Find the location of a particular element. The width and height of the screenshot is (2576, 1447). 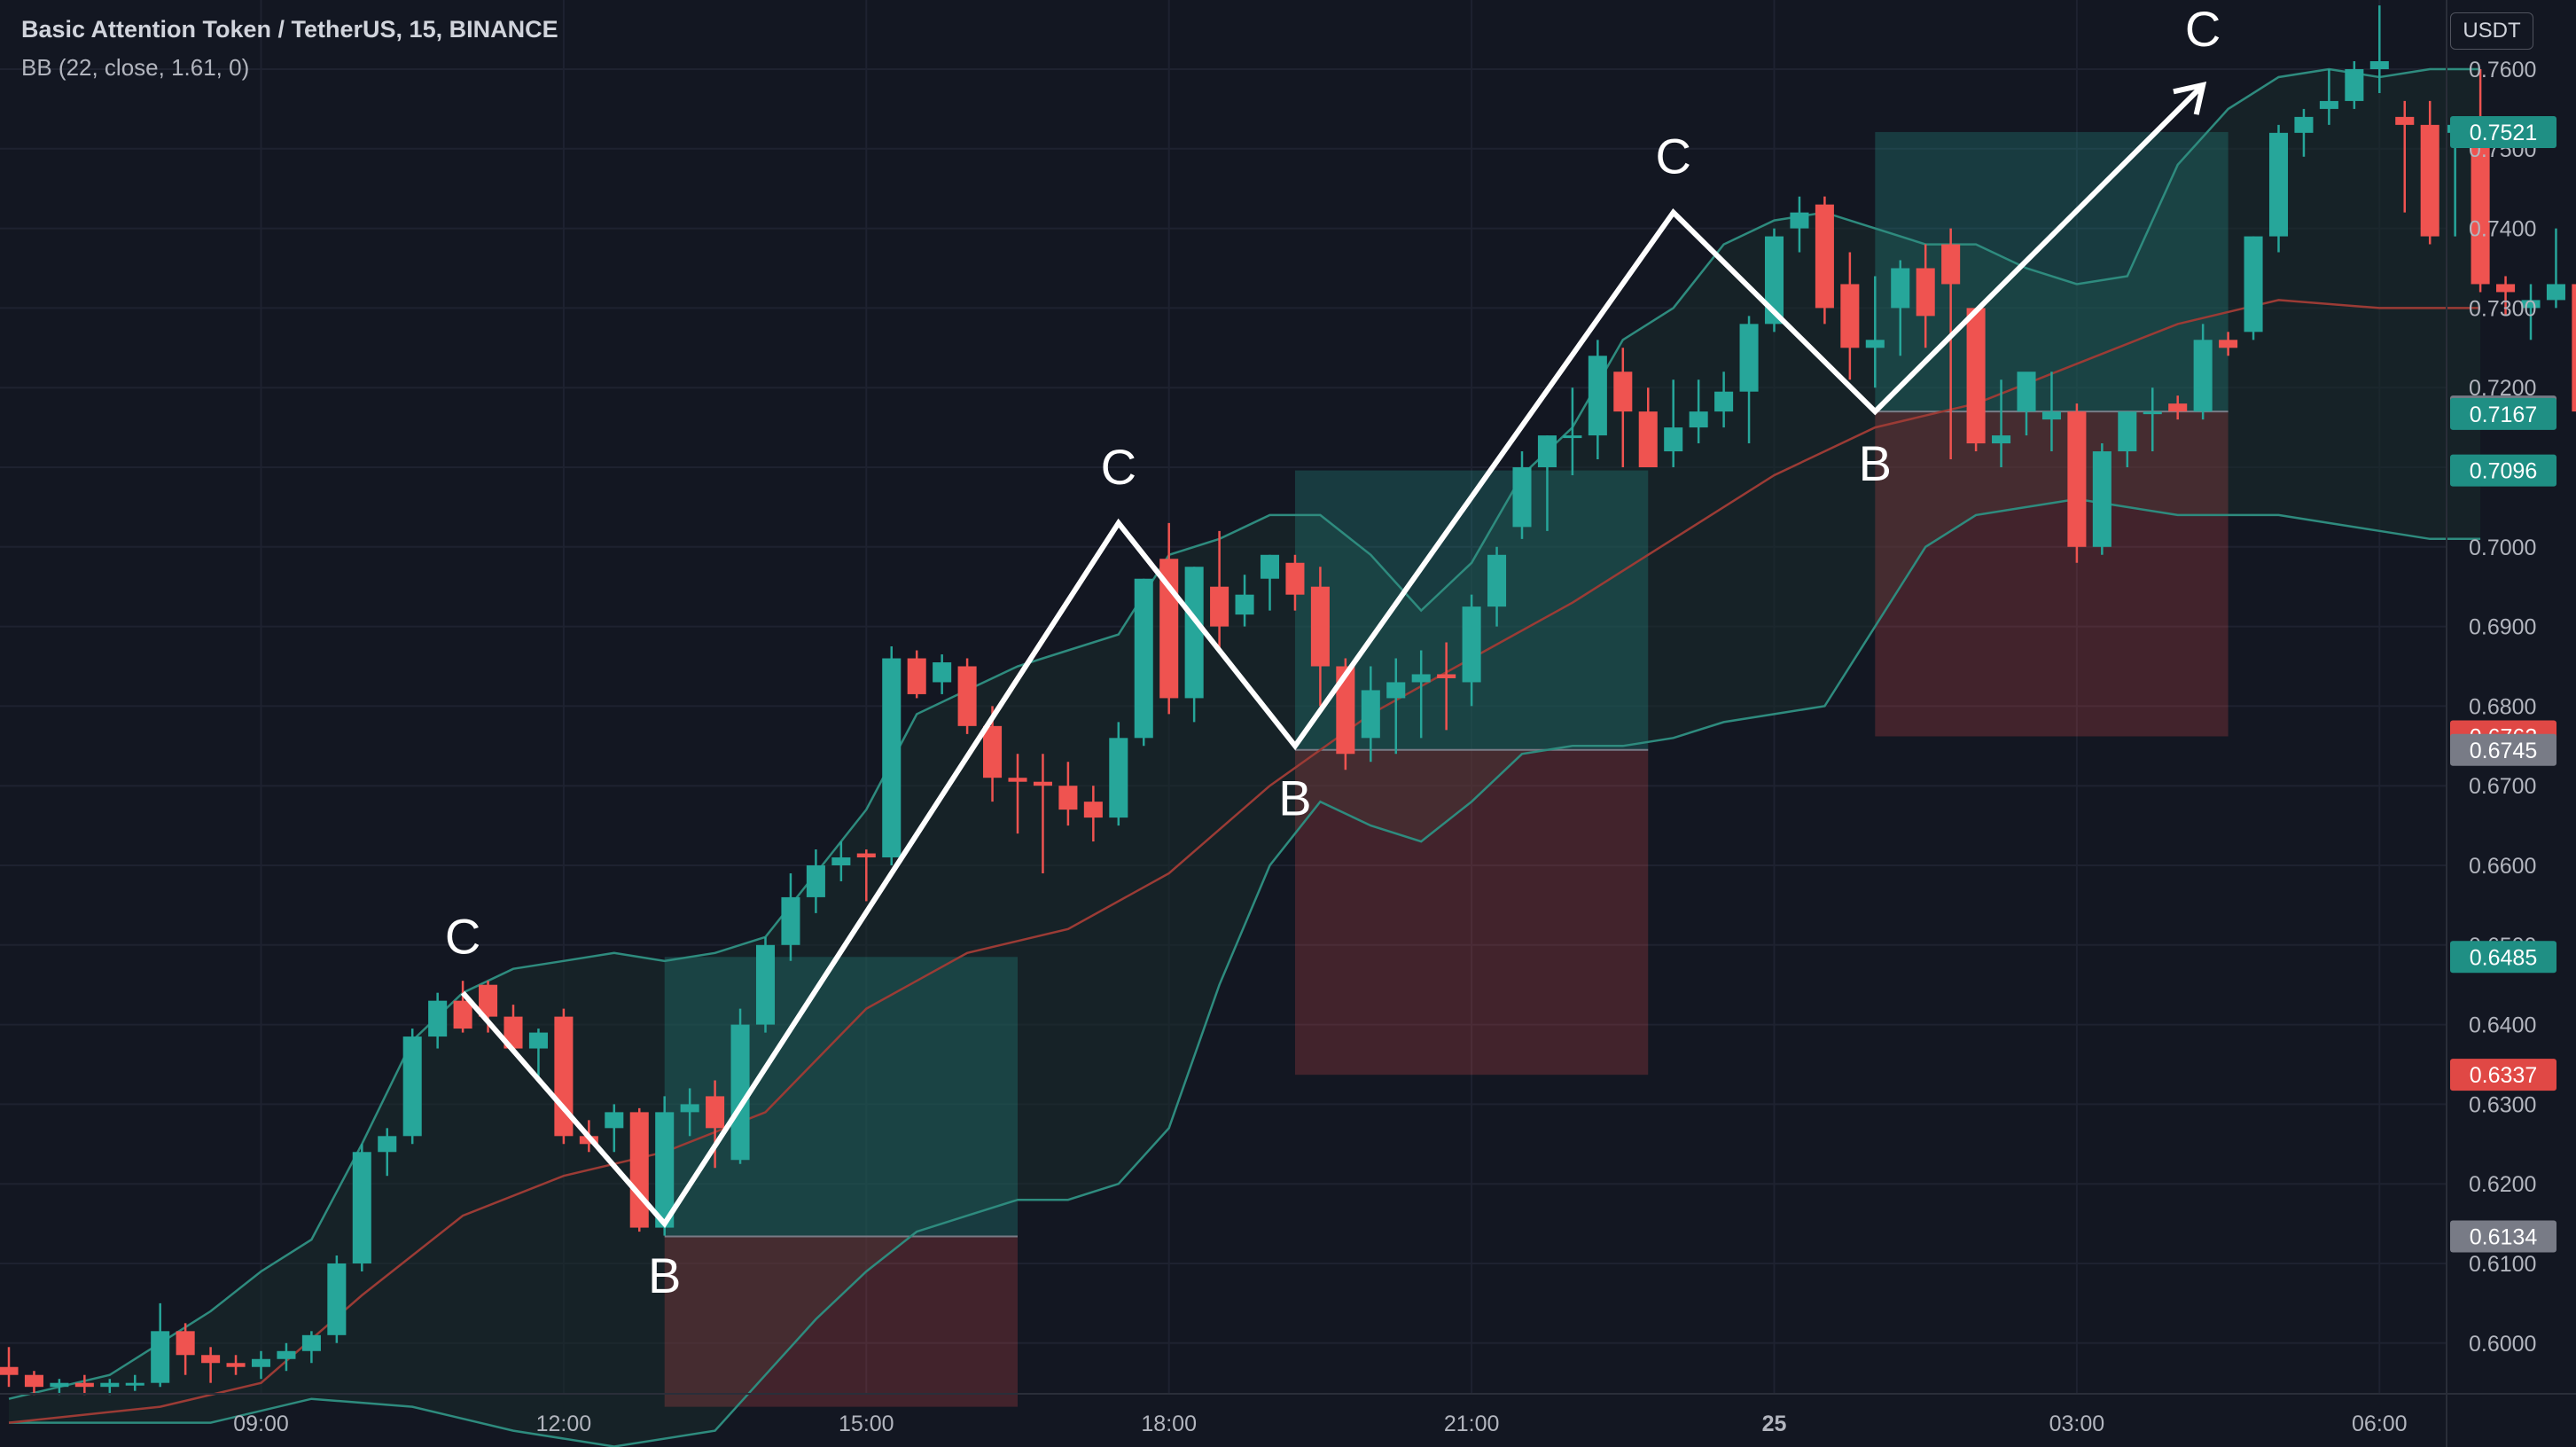

time-tick-label: 18:00 is located at coordinates (1169, 1424).